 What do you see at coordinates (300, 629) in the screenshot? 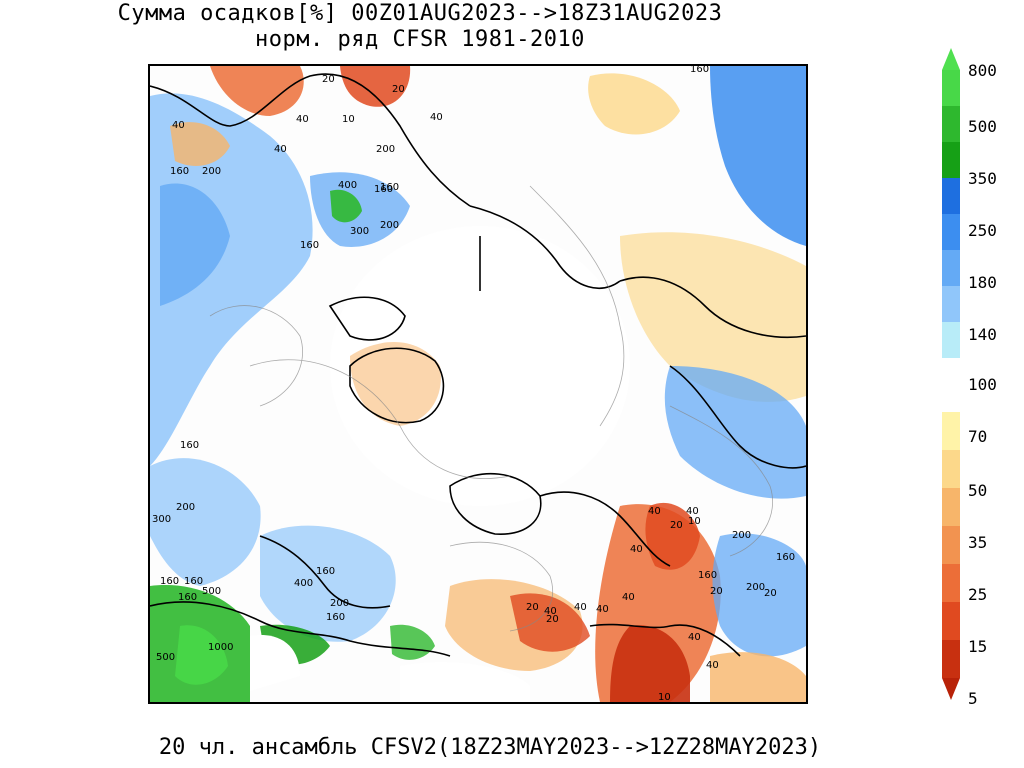
I see `coast-mediterranean` at bounding box center [300, 629].